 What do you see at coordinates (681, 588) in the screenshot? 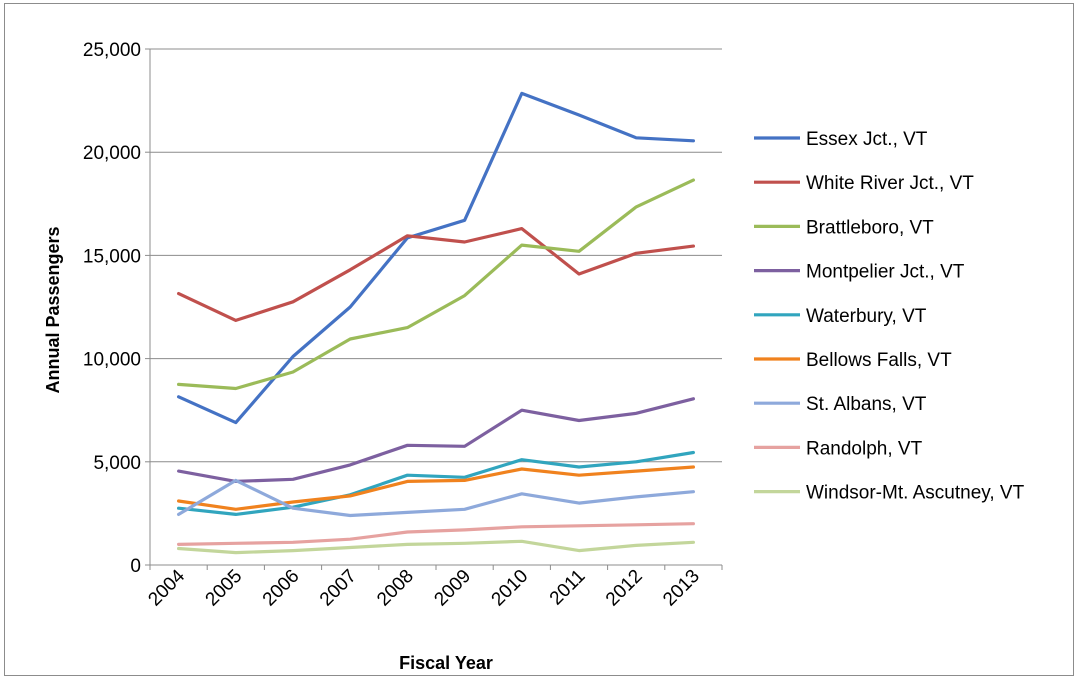
I see `x-tick-label: 2013` at bounding box center [681, 588].